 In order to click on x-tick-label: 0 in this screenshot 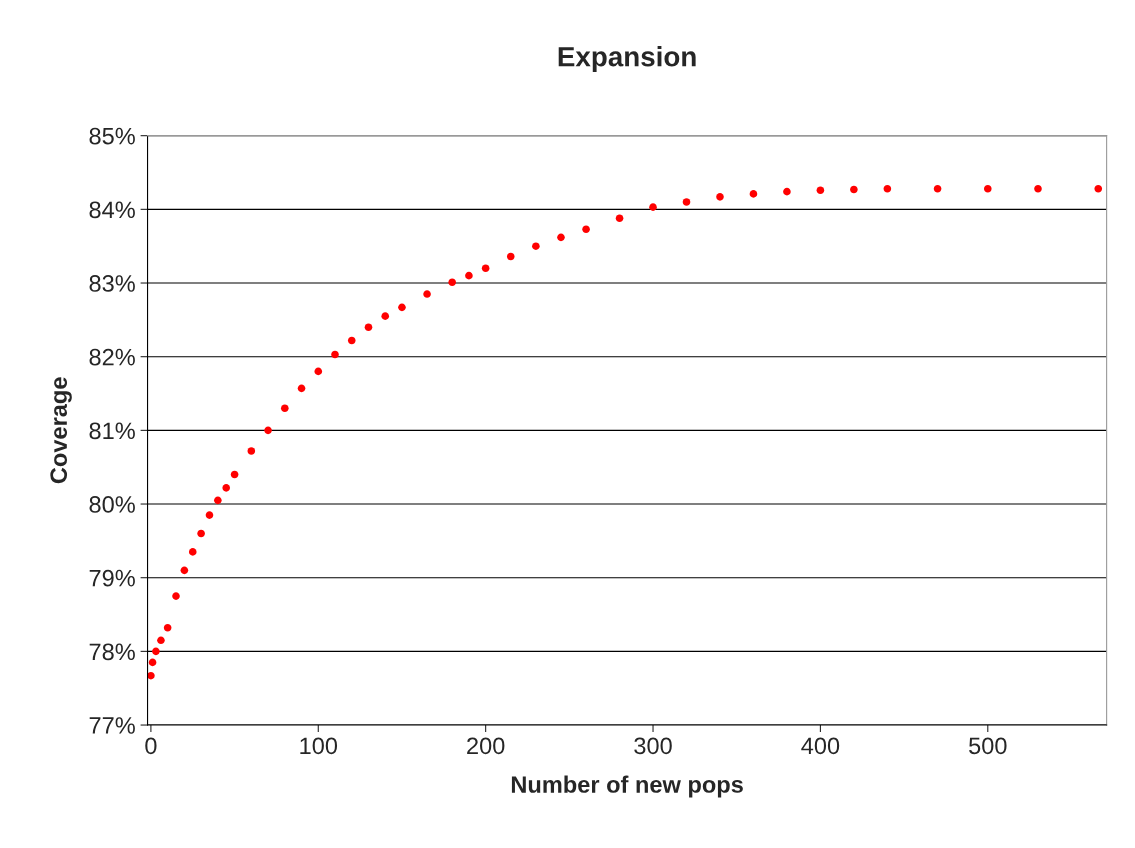, I will do `click(151, 746)`.